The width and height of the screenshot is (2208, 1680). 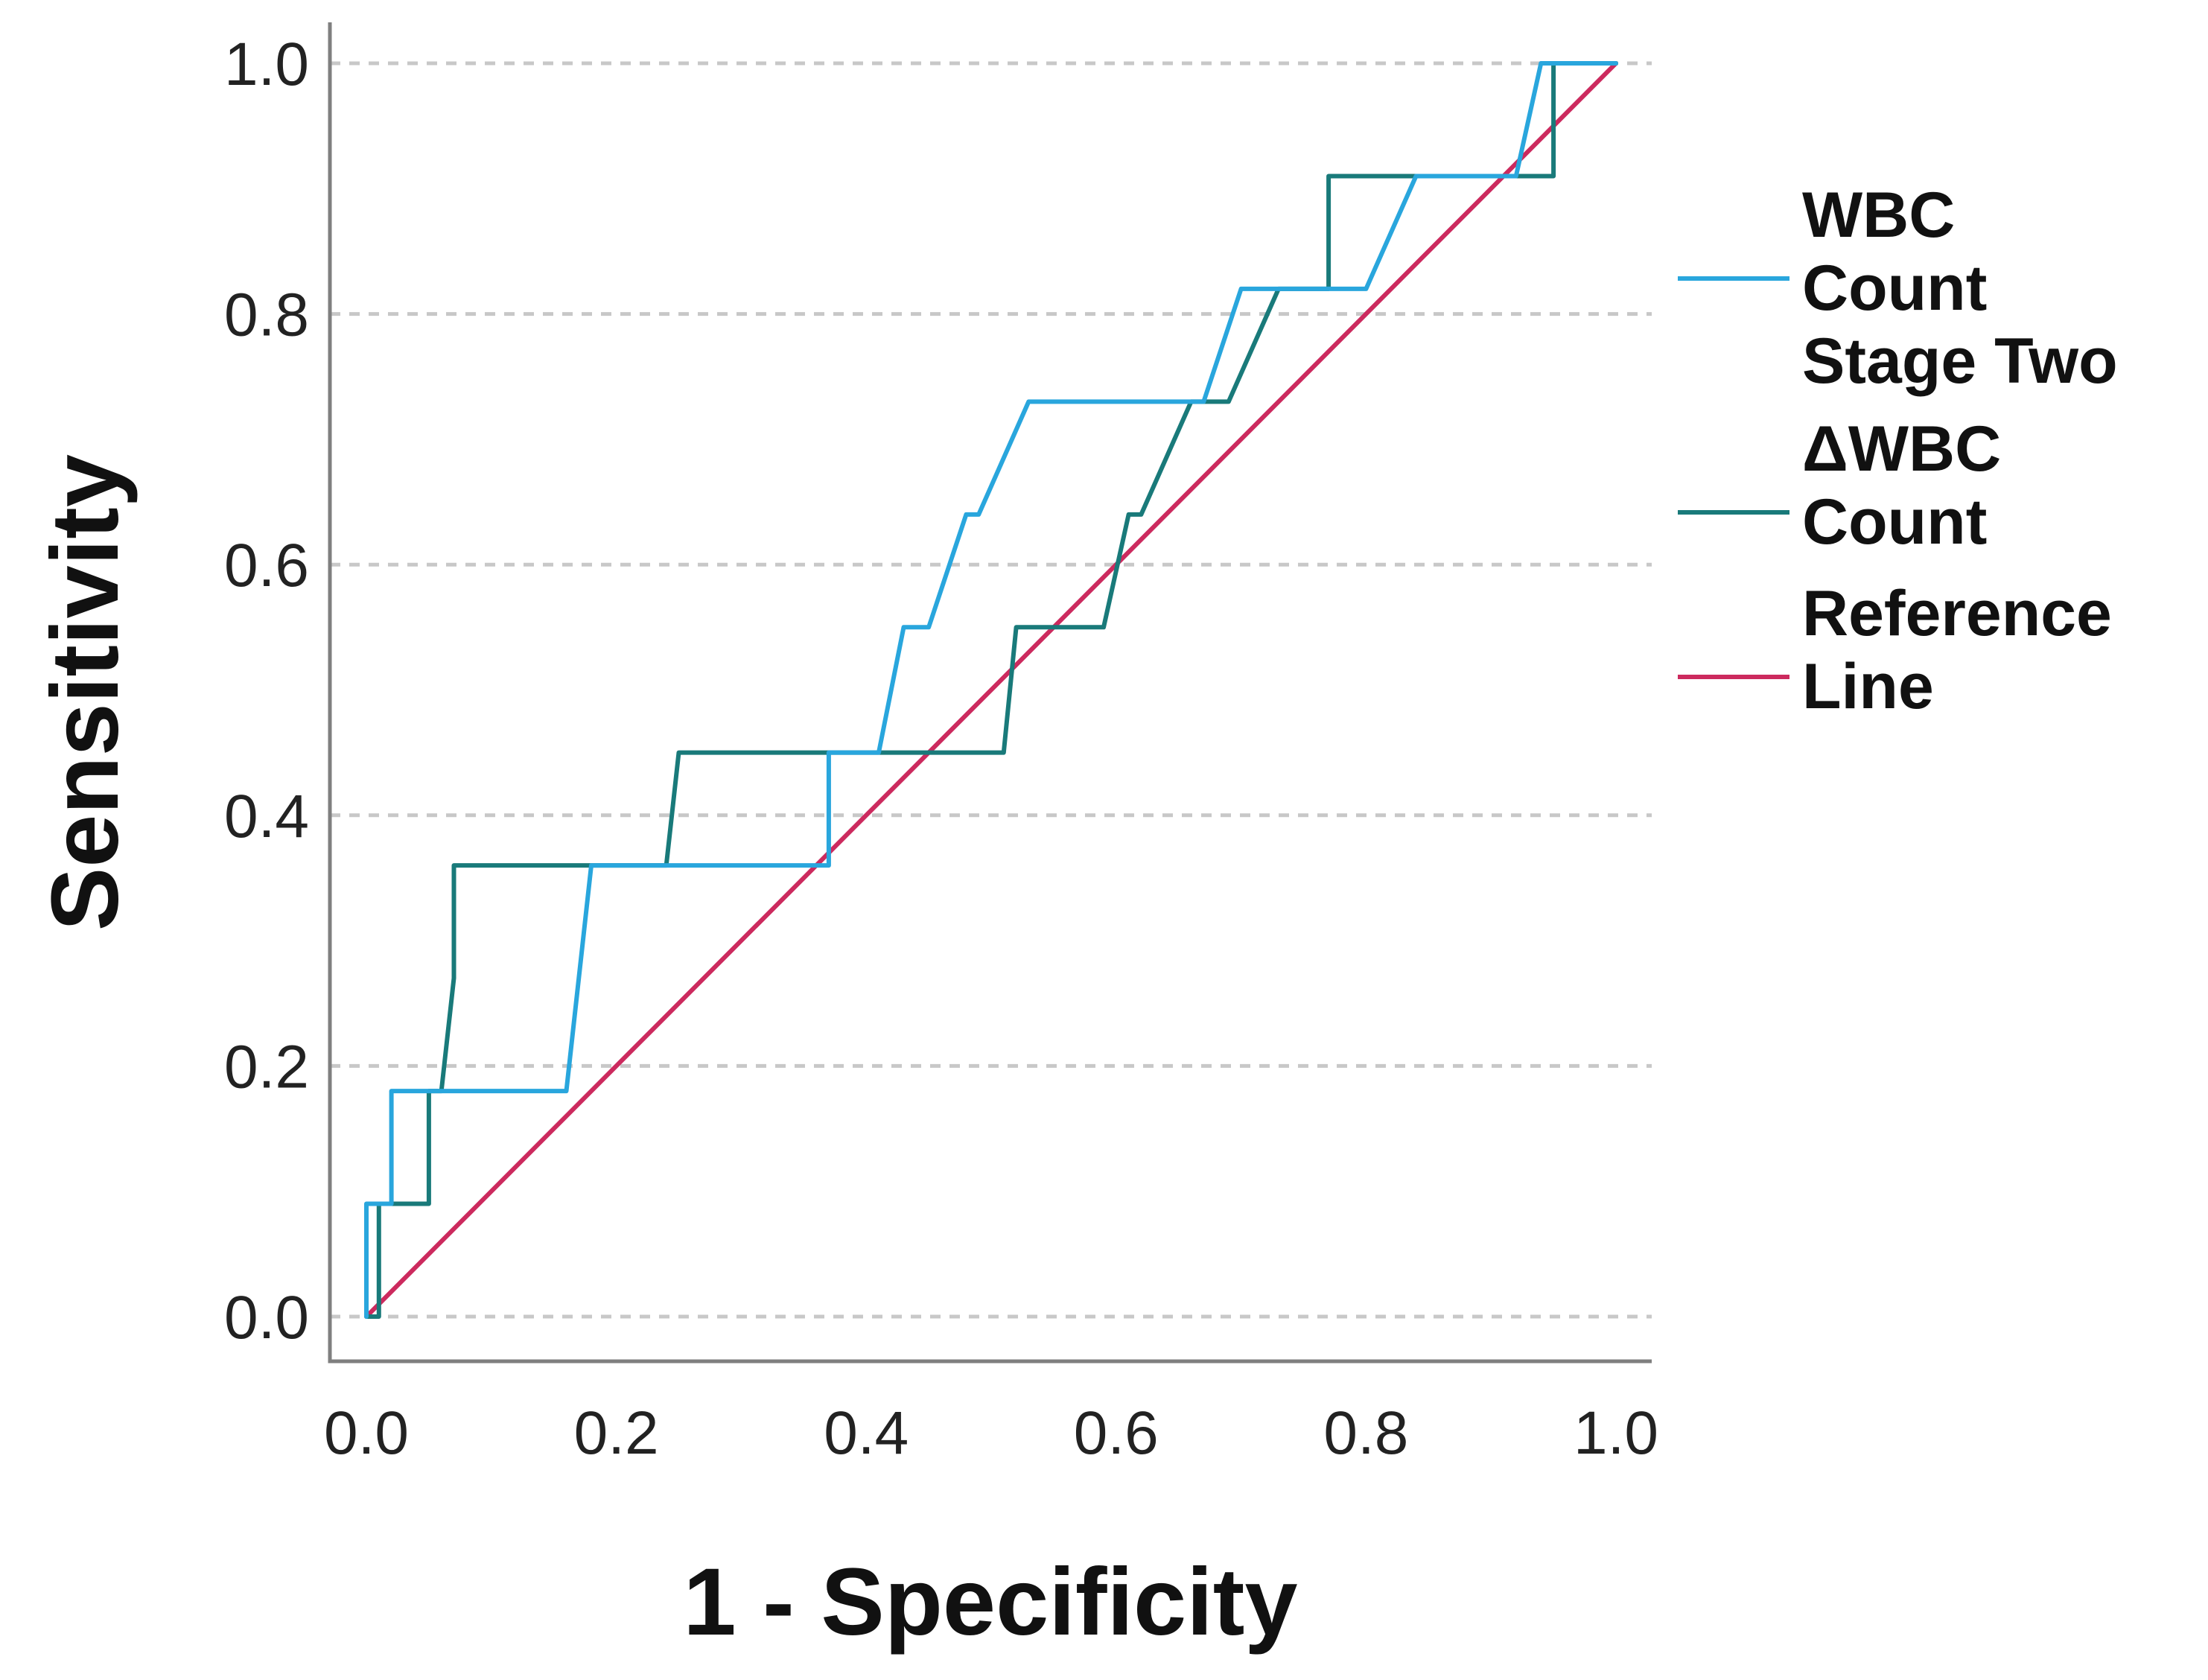 I want to click on legend-label-line: Stage Two, so click(x=1960, y=361).